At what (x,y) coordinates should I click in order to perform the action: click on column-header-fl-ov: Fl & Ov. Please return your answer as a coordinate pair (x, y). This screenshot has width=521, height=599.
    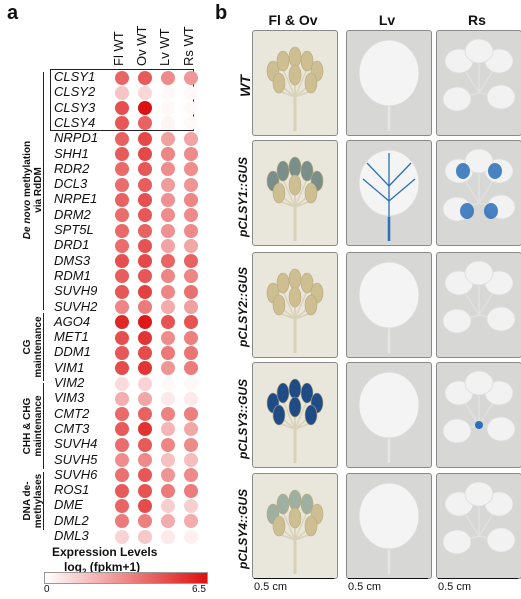
    Looking at the image, I should click on (293, 20).